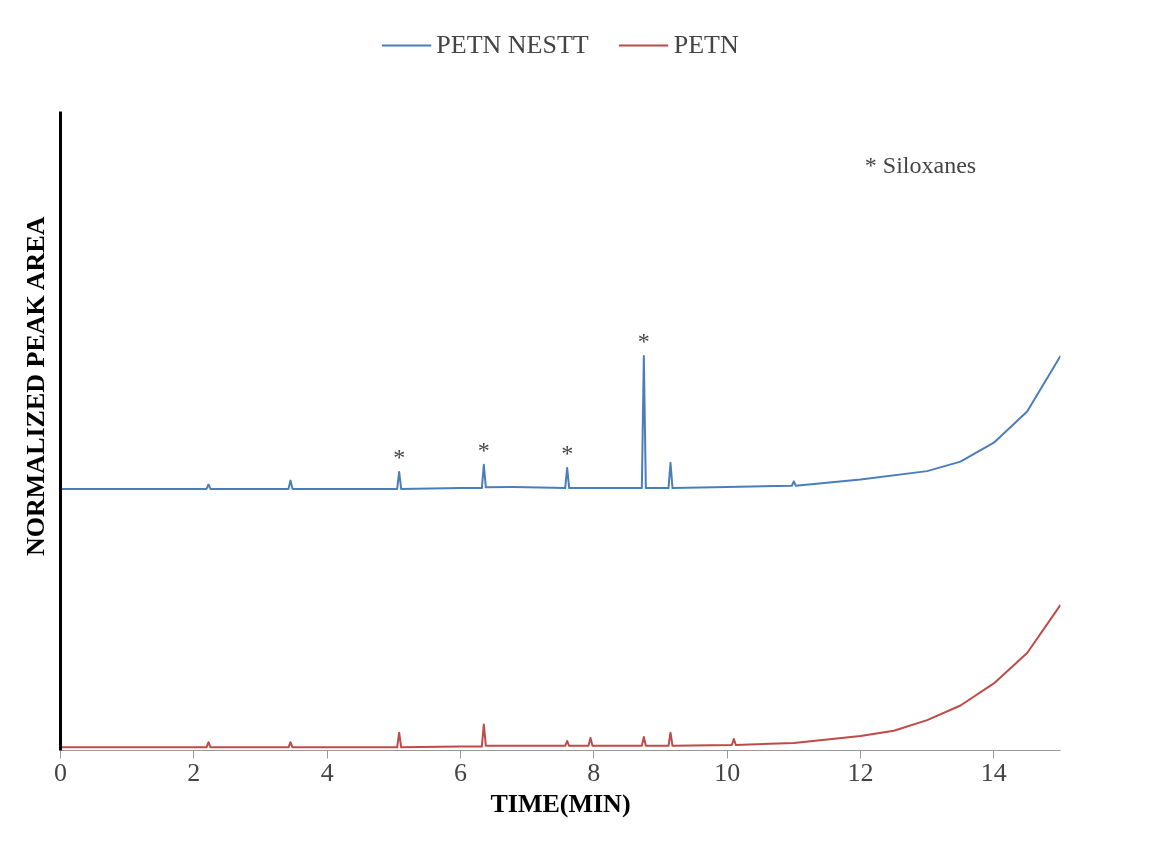 This screenshot has height=868, width=1152. I want to click on x-tick-label: 4, so click(327, 772).